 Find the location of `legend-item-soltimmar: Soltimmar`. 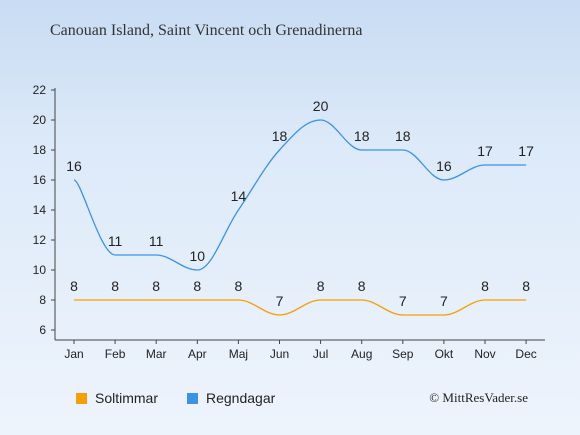

legend-item-soltimmar: Soltimmar is located at coordinates (117, 398).